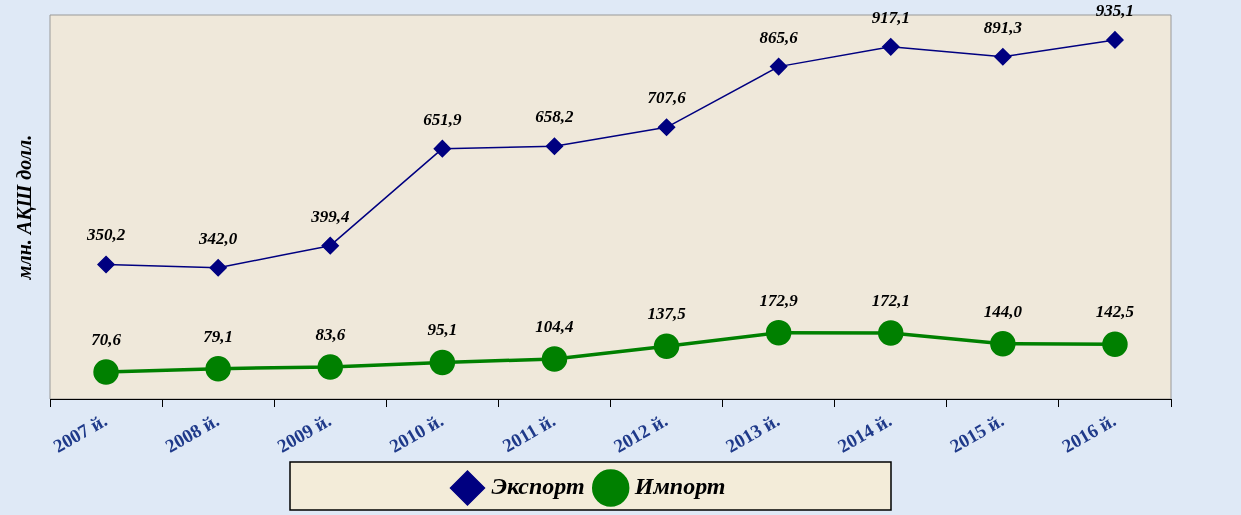 Image resolution: width=1241 pixels, height=515 pixels. I want to click on data-label: 891,3, so click(1003, 27).